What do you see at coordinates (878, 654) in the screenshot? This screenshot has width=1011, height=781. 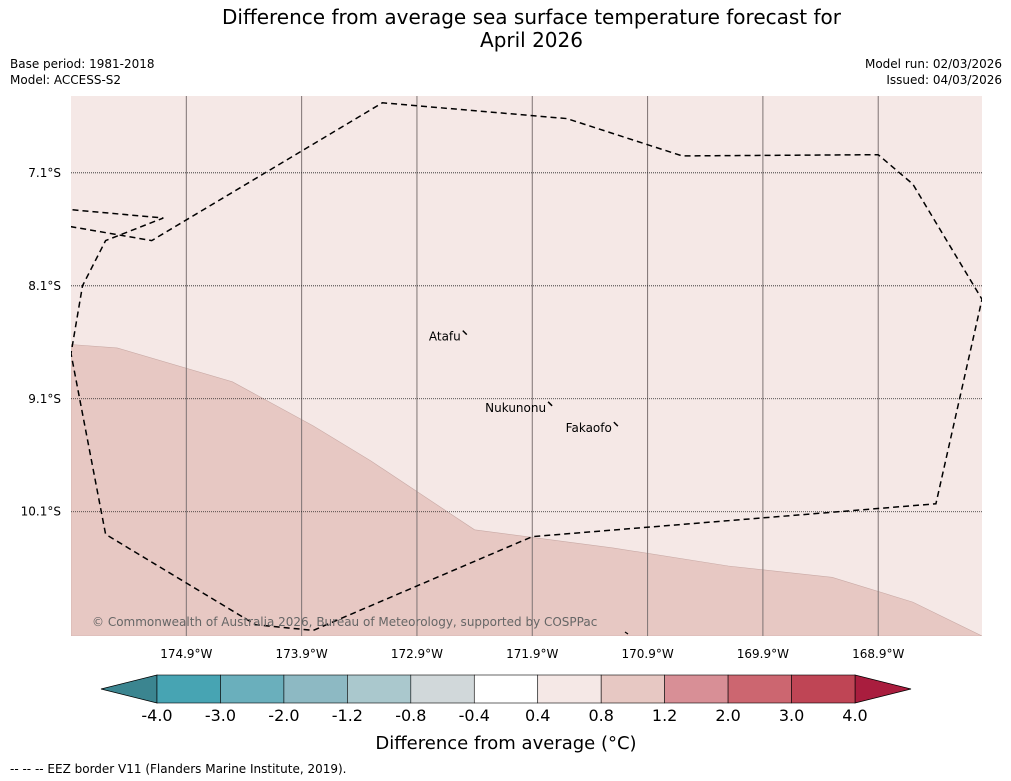 I see `x-tick-label: 168.9°W` at bounding box center [878, 654].